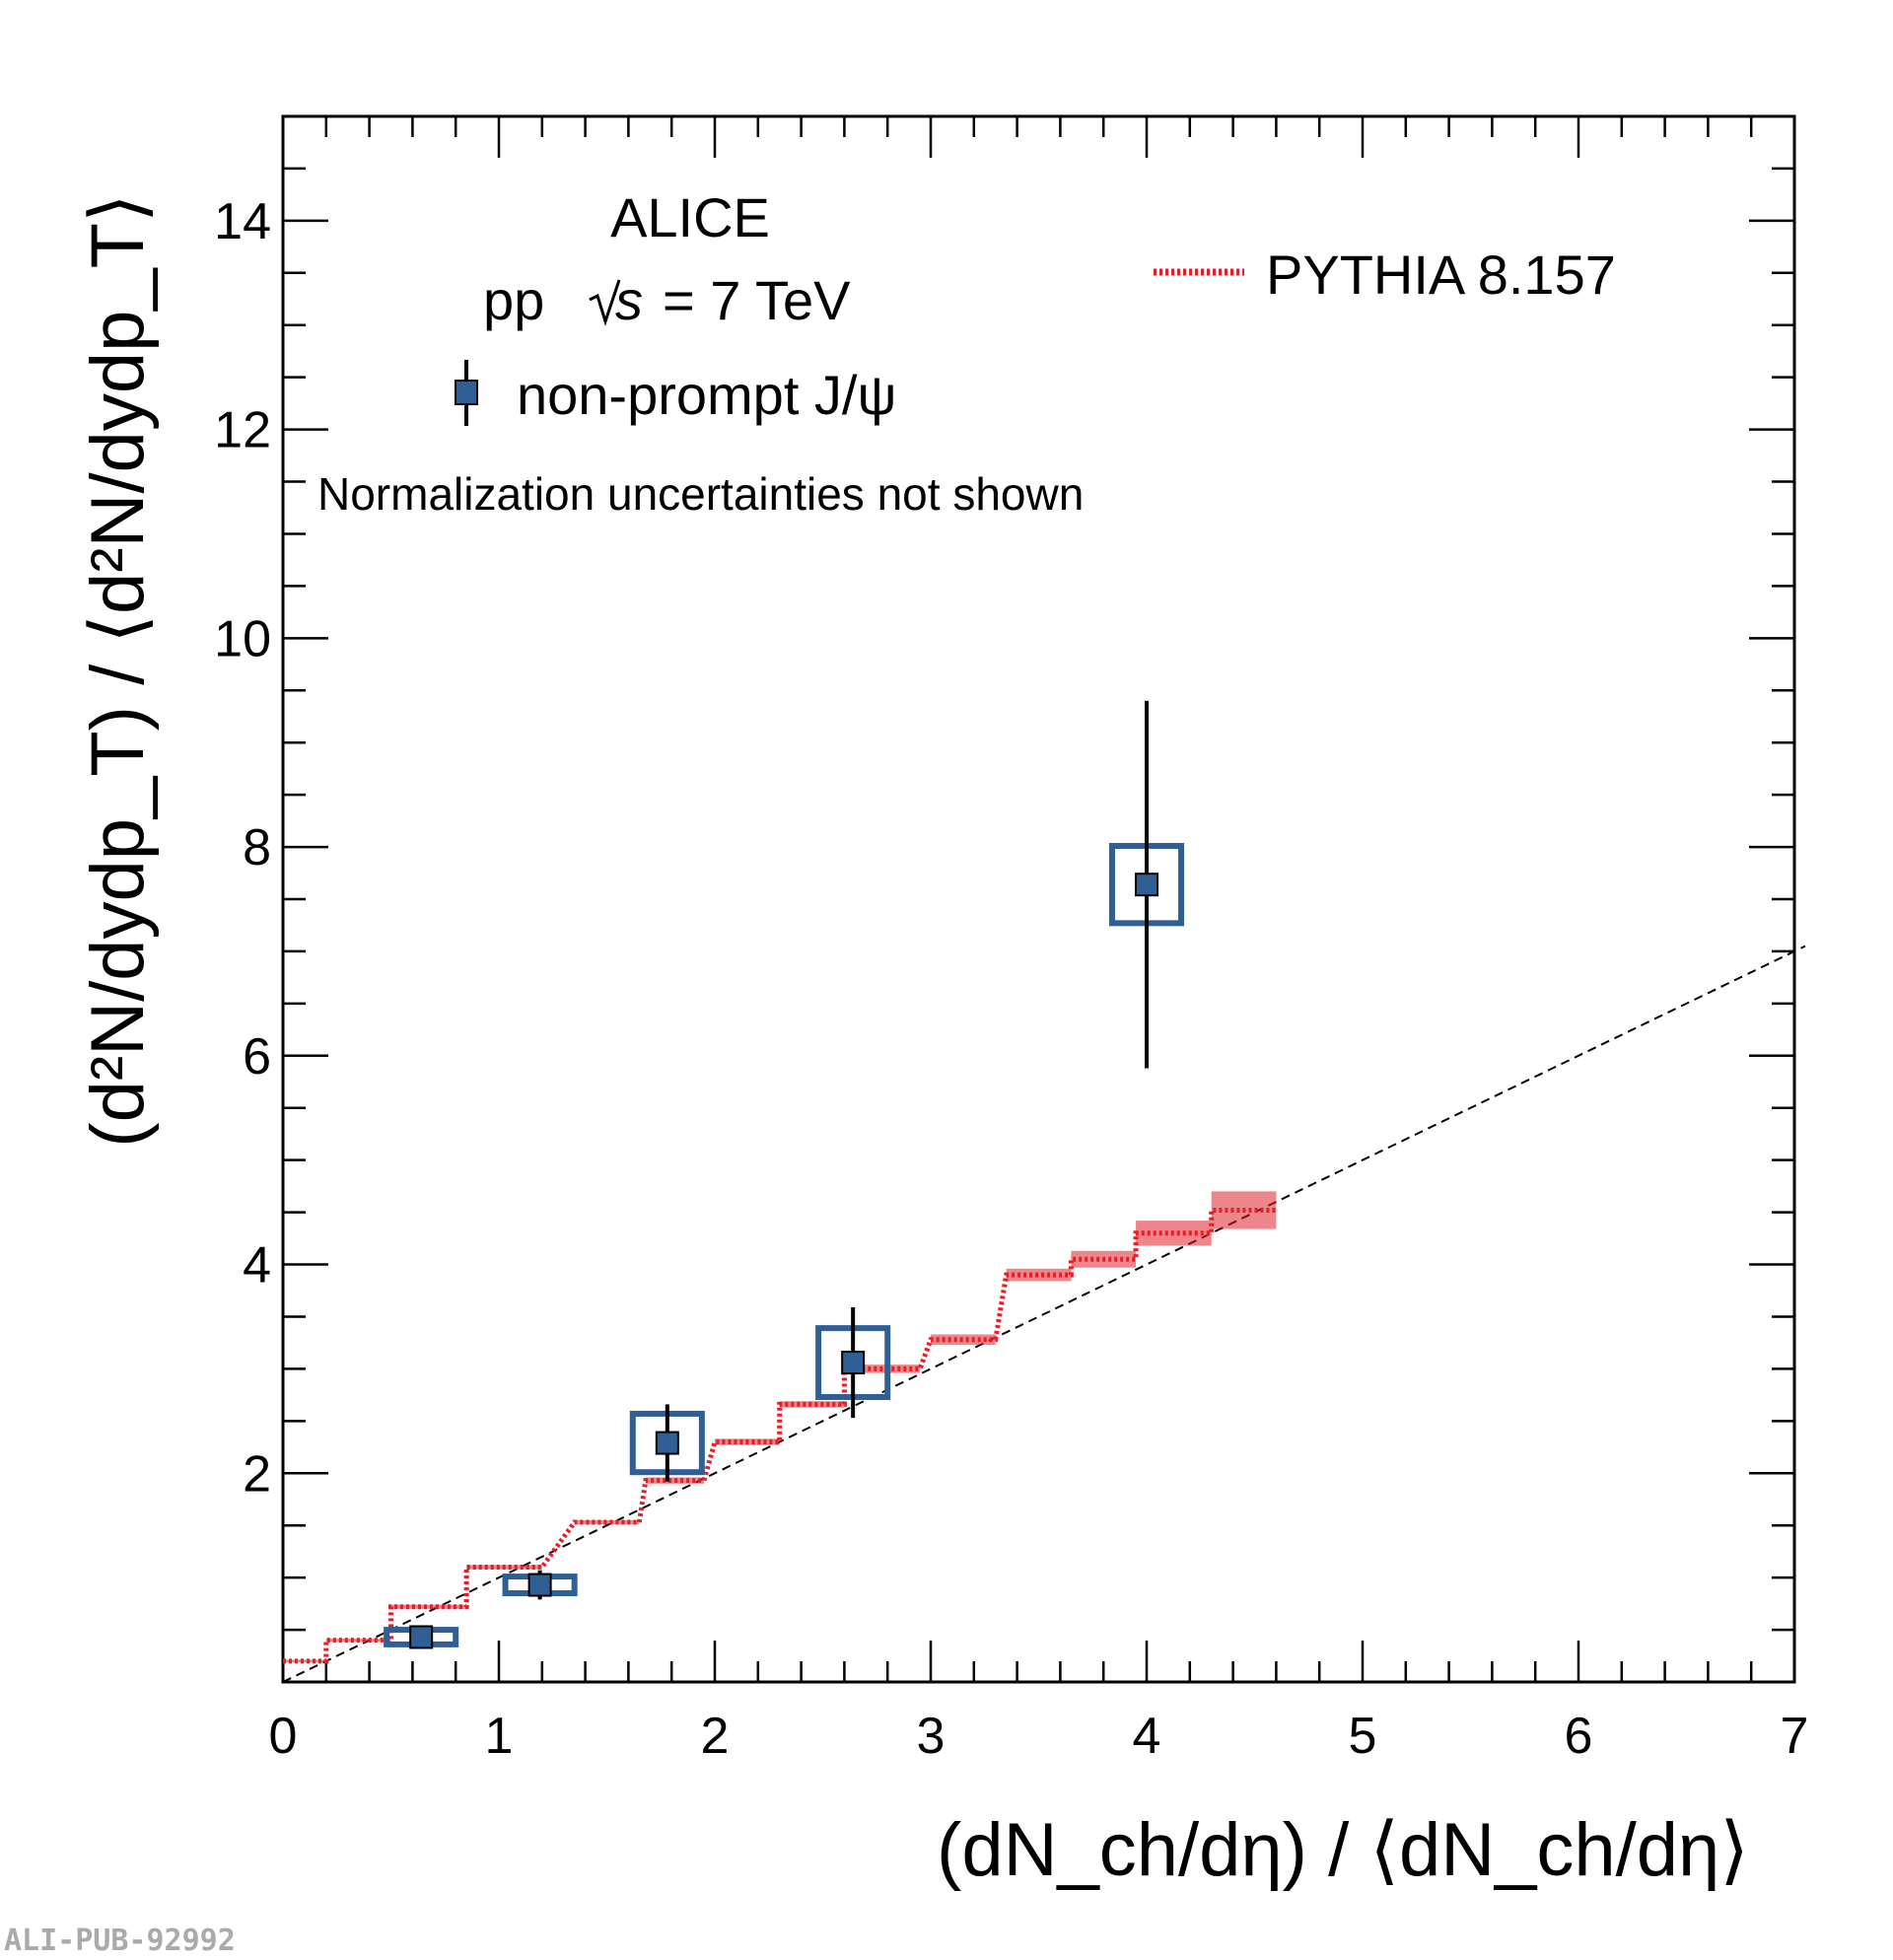 Image resolution: width=1893 pixels, height=1960 pixels. What do you see at coordinates (757, 300) in the screenshot?
I see `energy-label: = 7 TeV` at bounding box center [757, 300].